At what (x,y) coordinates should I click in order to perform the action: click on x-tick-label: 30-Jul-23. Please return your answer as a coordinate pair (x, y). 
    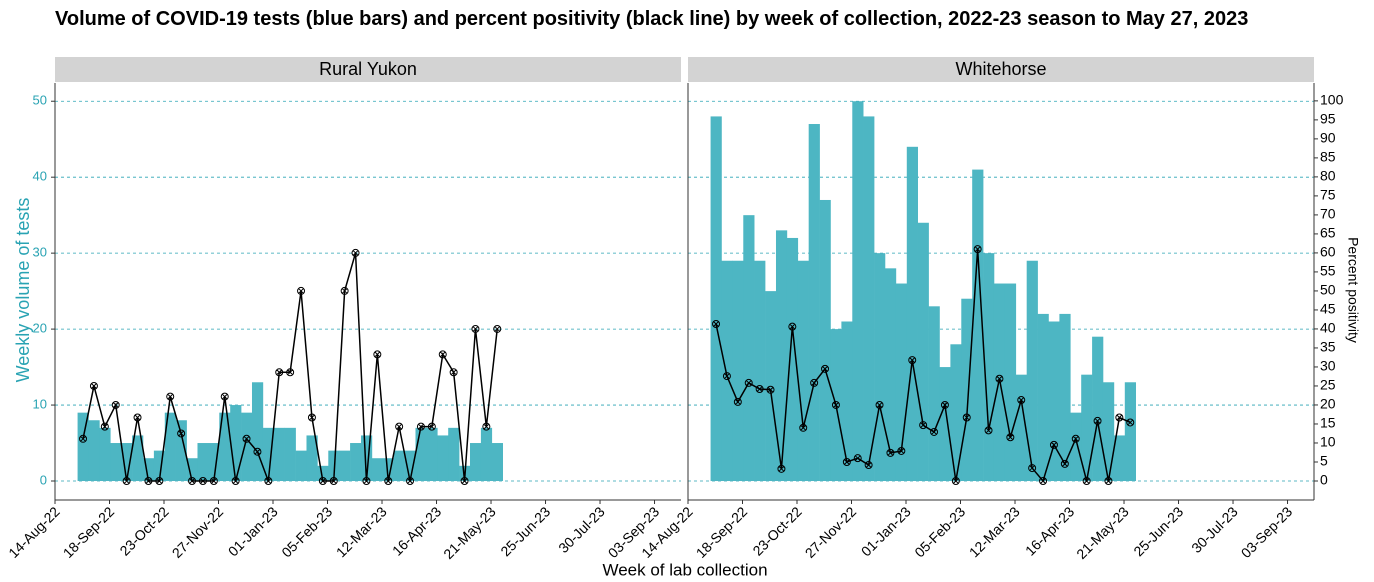
    Looking at the image, I should click on (1214, 529).